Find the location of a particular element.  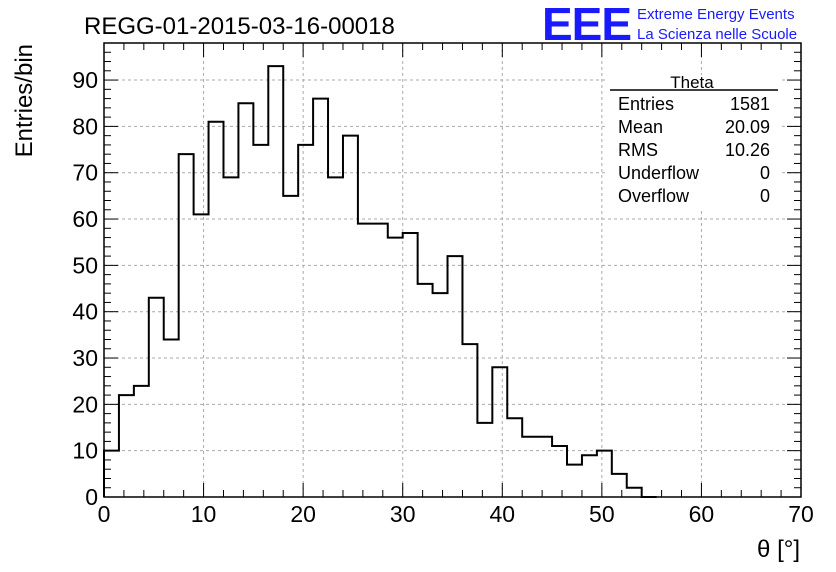

eee-logo-text: EEE is located at coordinates (586, 25).